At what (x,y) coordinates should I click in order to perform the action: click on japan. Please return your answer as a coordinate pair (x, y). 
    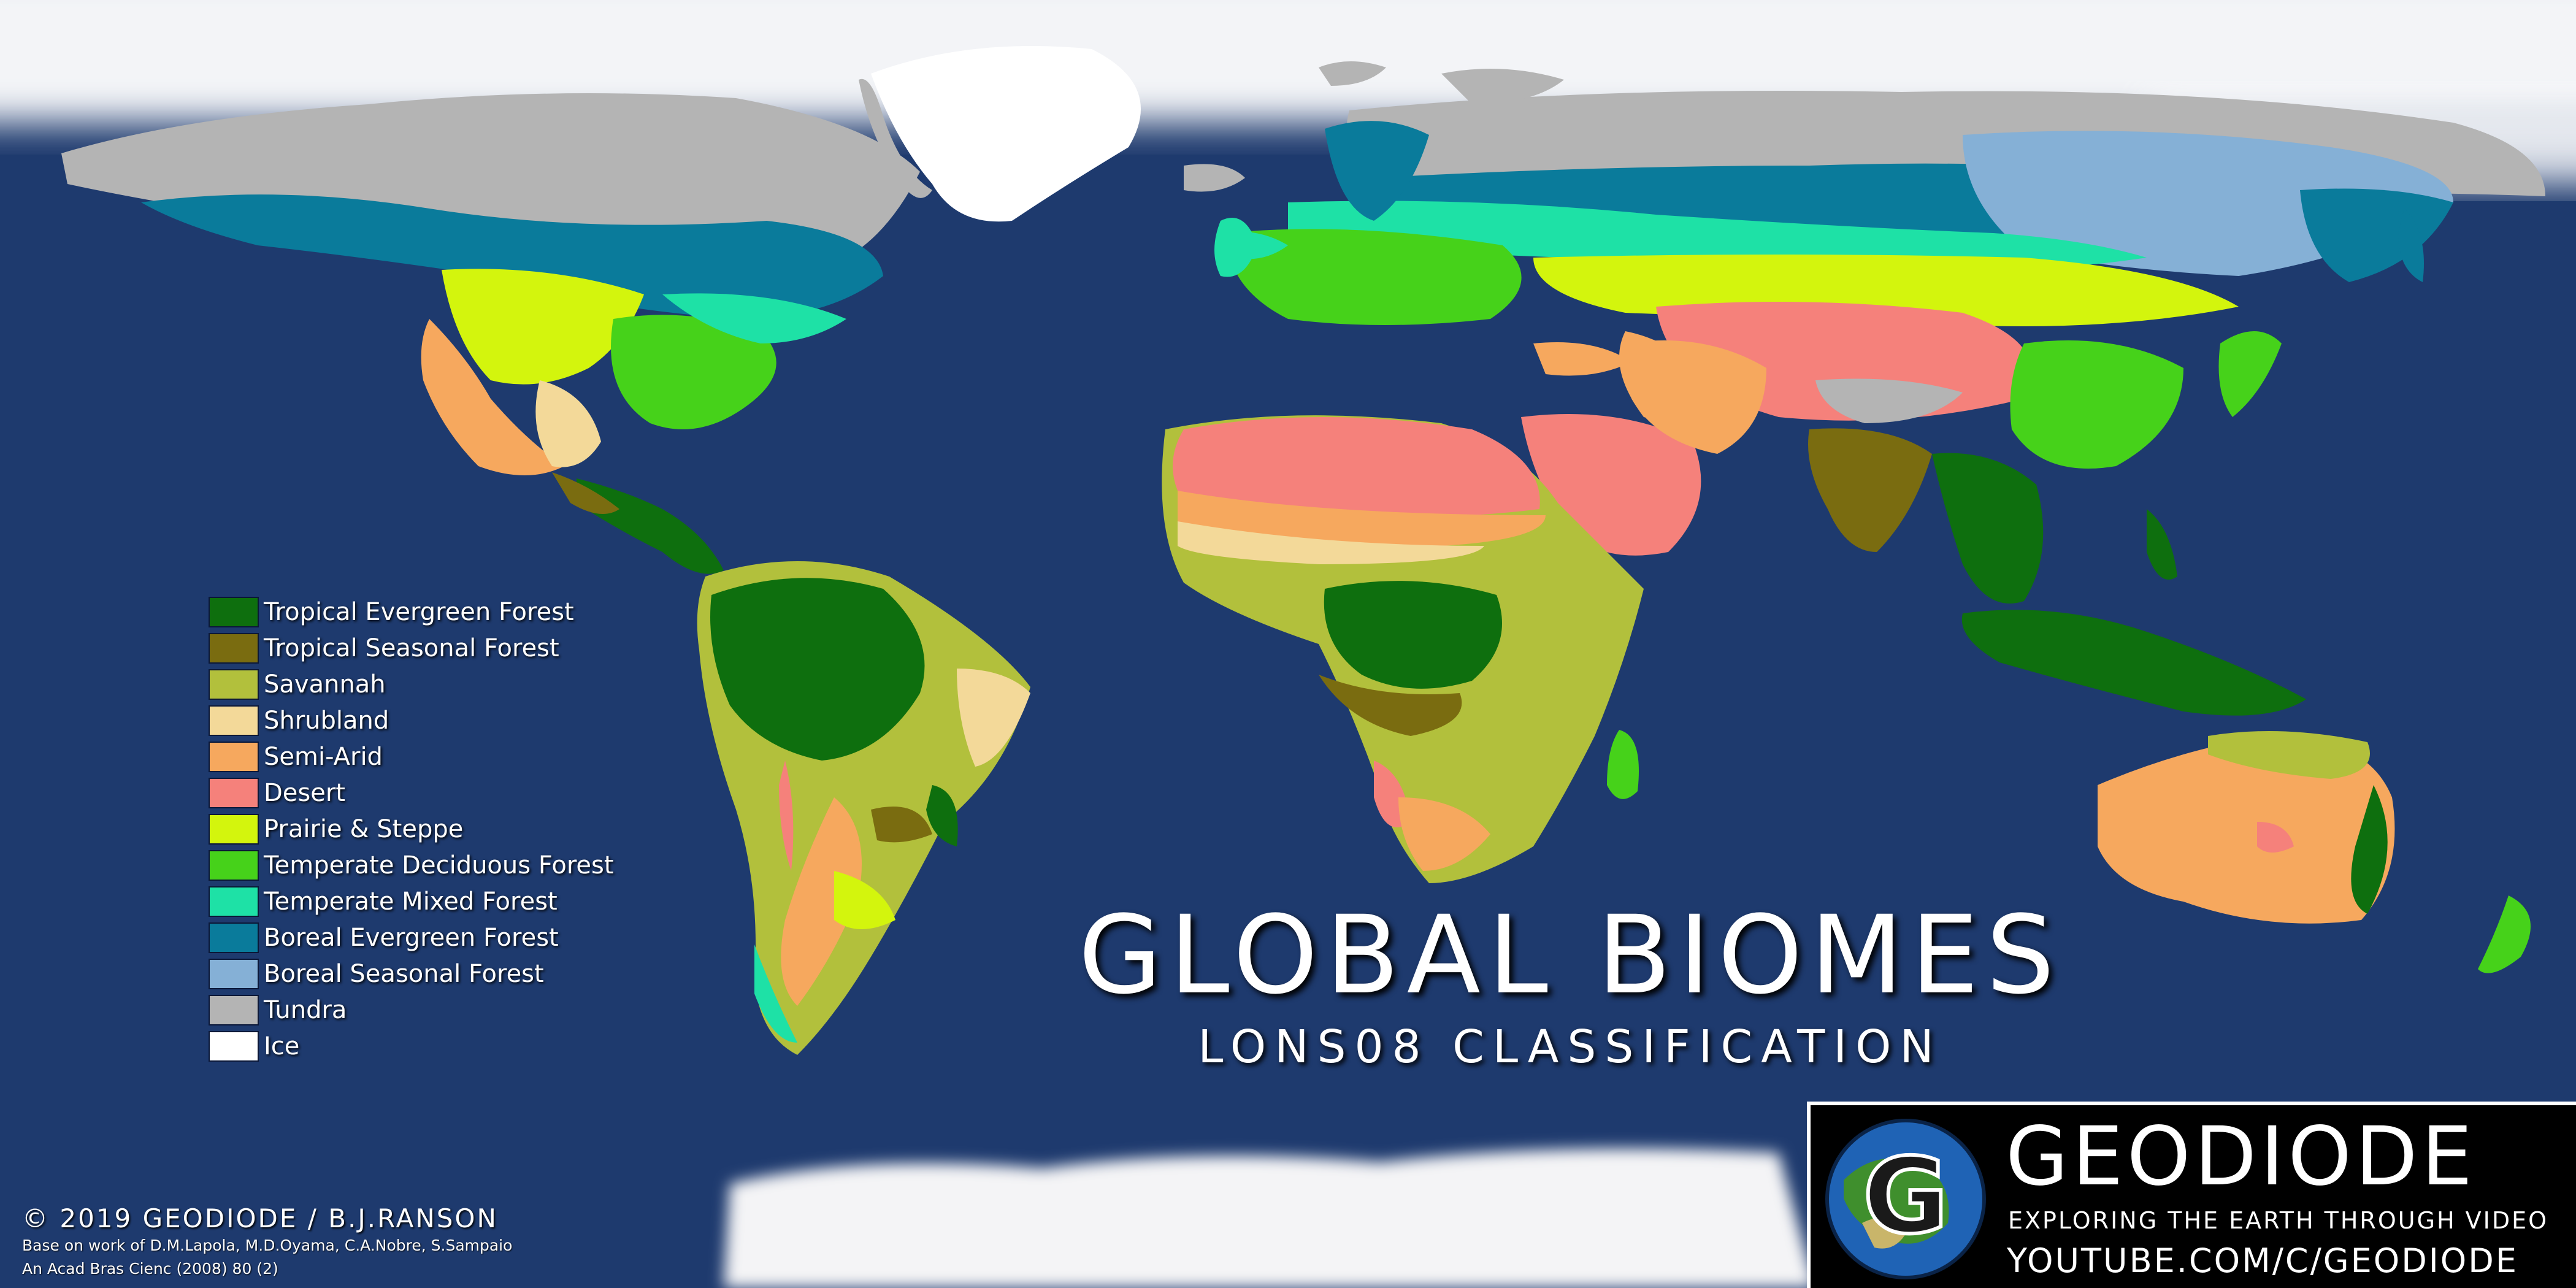
    Looking at the image, I should click on (2250, 374).